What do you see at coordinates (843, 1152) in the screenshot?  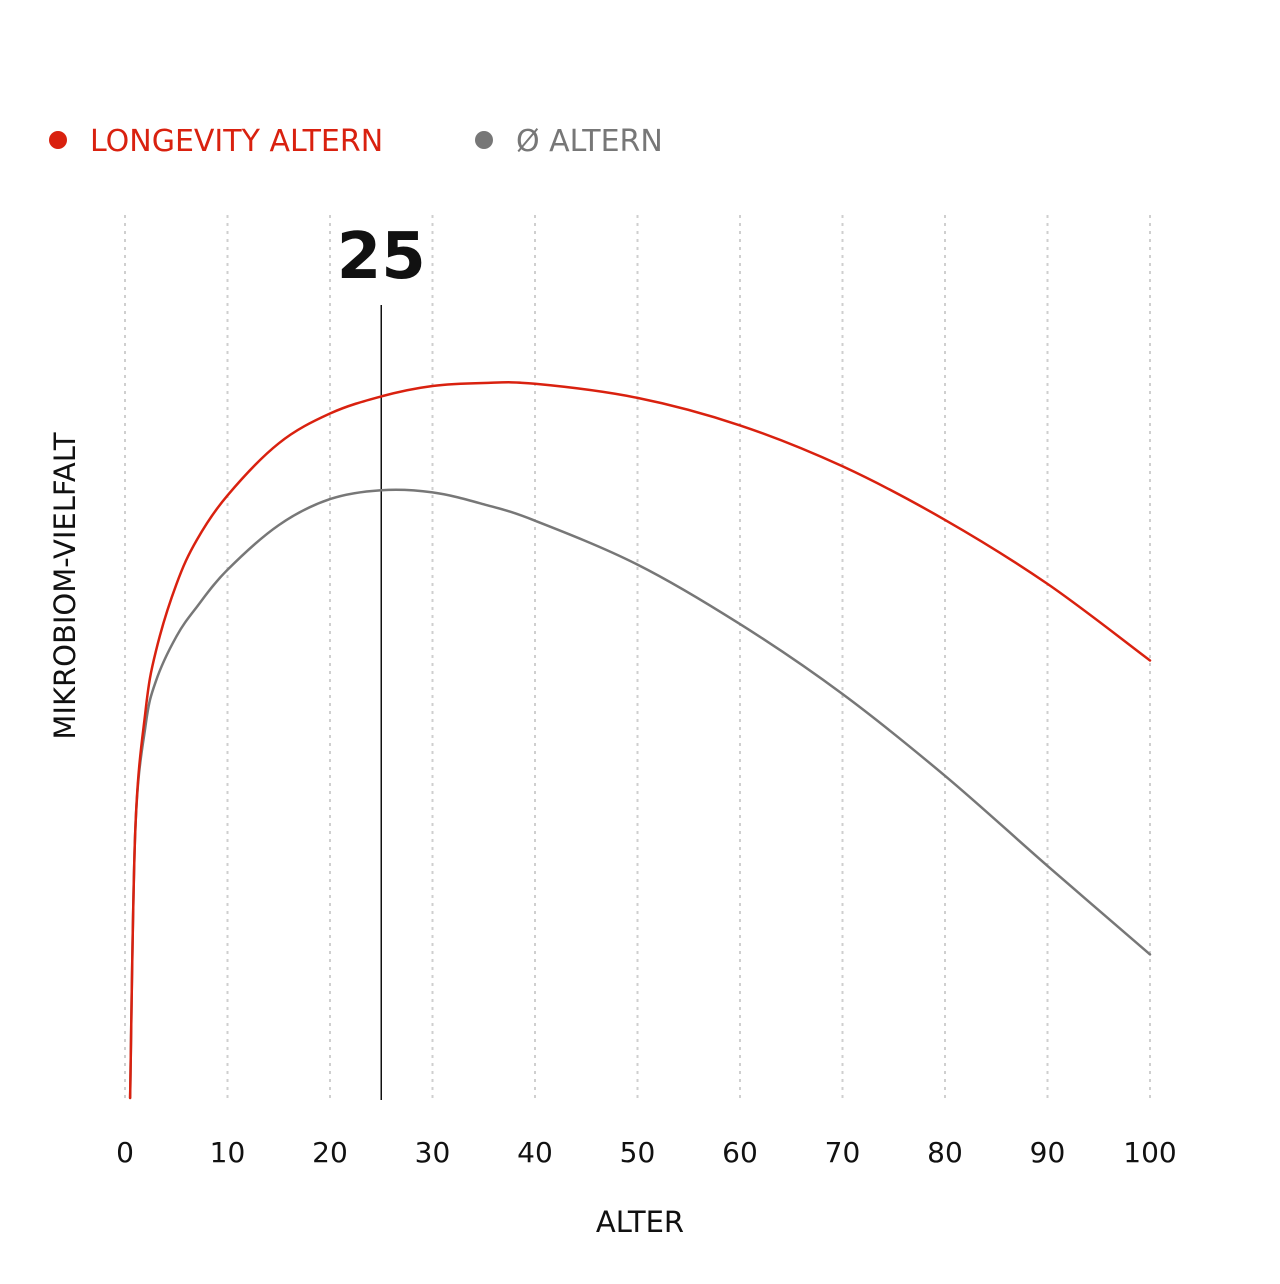 I see `x-tick-label-70: 70` at bounding box center [843, 1152].